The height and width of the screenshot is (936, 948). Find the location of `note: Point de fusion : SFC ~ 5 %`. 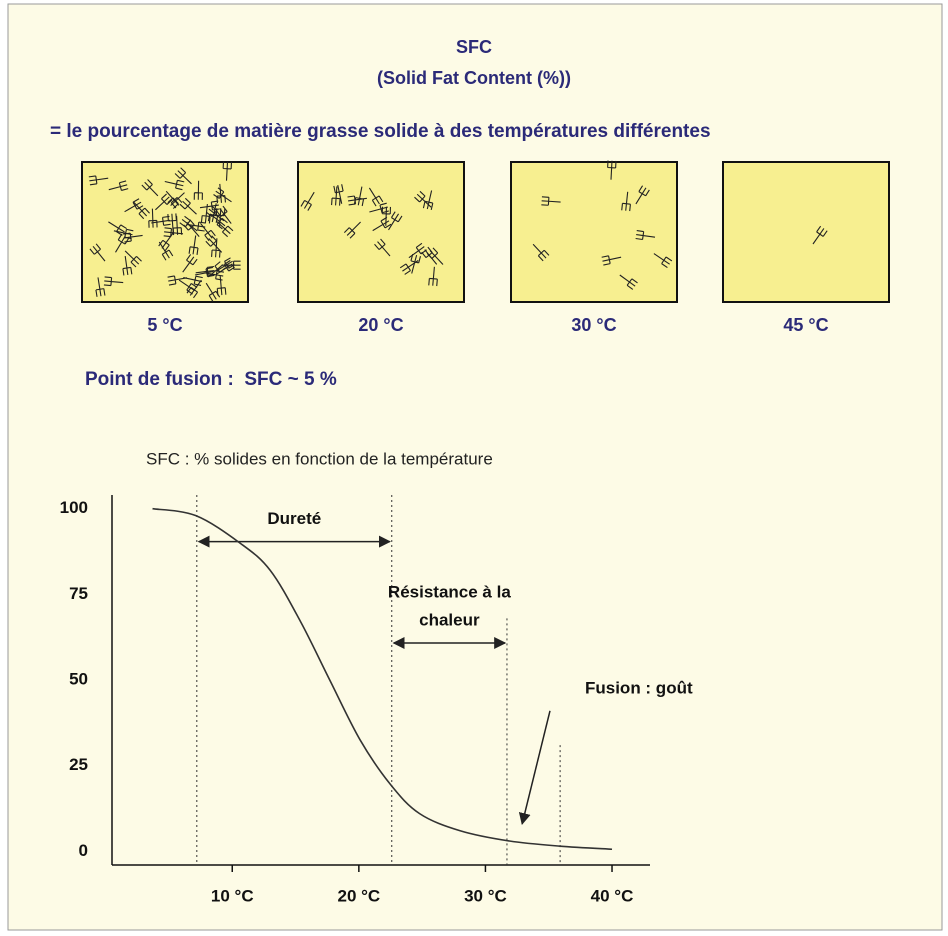

note: Point de fusion : SFC ~ 5 % is located at coordinates (211, 379).